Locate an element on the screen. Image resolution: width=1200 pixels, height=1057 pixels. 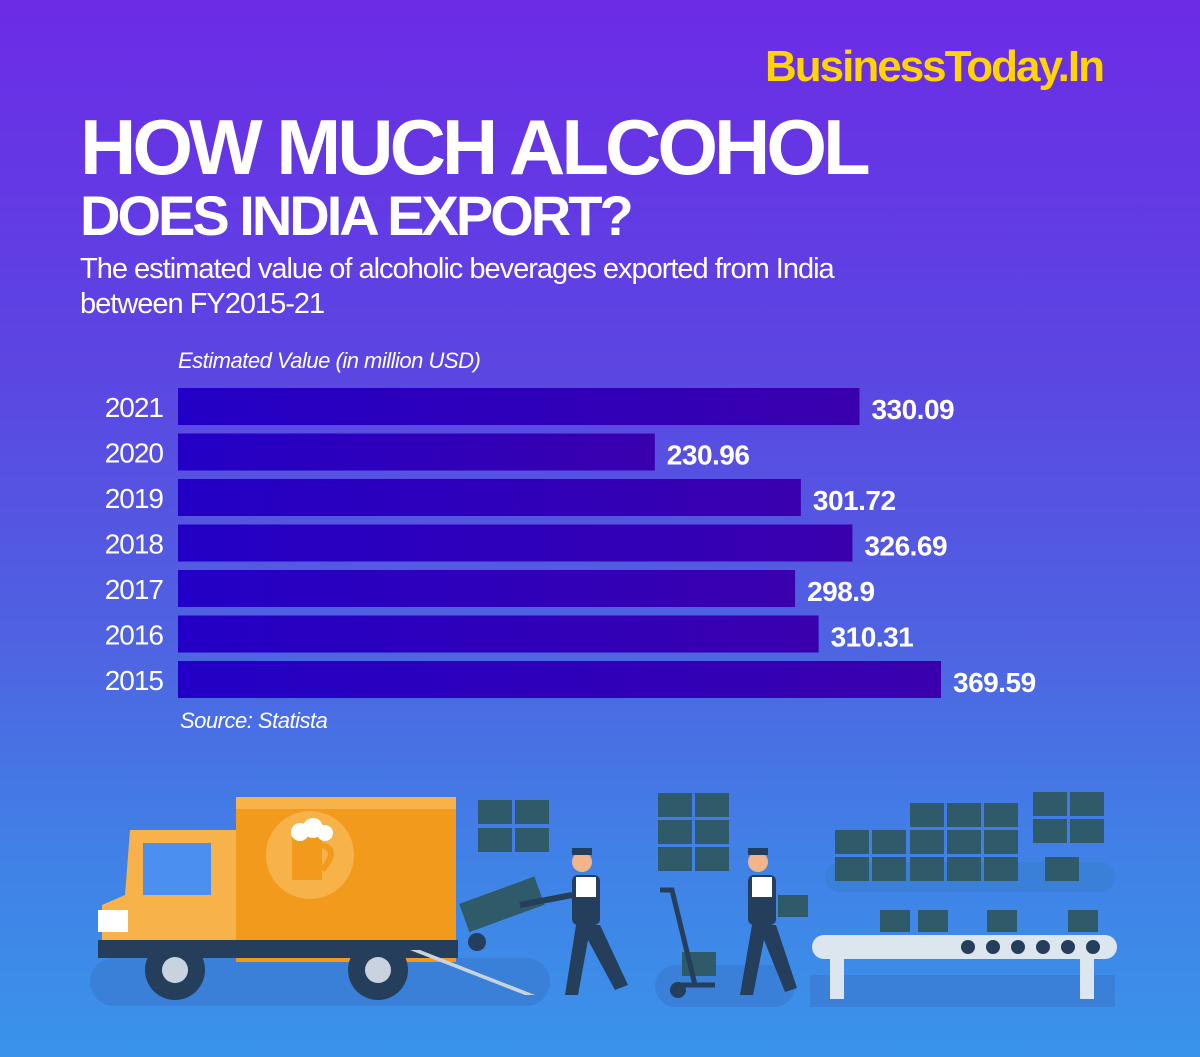
y-tick-label: 2015 is located at coordinates (134, 680).